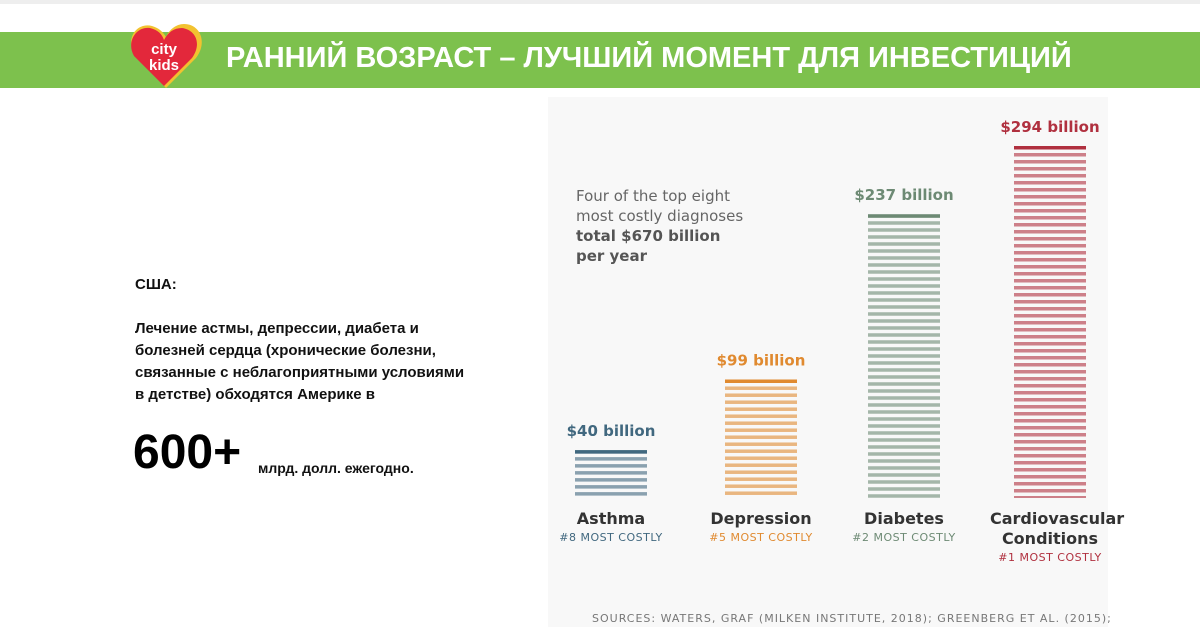 This screenshot has height=627, width=1200. Describe the element at coordinates (611, 518) in the screenshot. I see `category-label: Asthma` at that location.